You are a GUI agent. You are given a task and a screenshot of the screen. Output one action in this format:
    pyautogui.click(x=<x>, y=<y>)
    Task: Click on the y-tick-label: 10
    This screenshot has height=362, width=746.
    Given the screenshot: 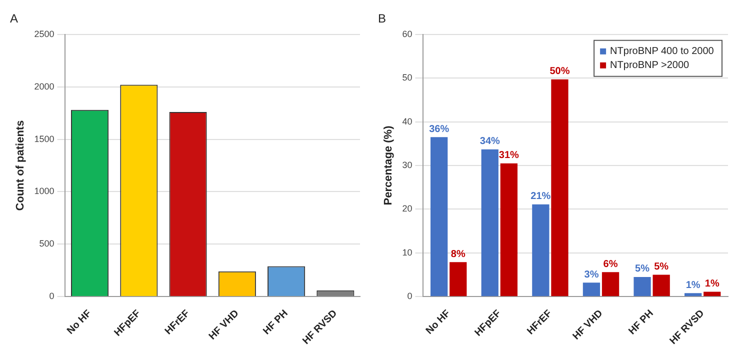 What is the action you would take?
    pyautogui.click(x=407, y=252)
    